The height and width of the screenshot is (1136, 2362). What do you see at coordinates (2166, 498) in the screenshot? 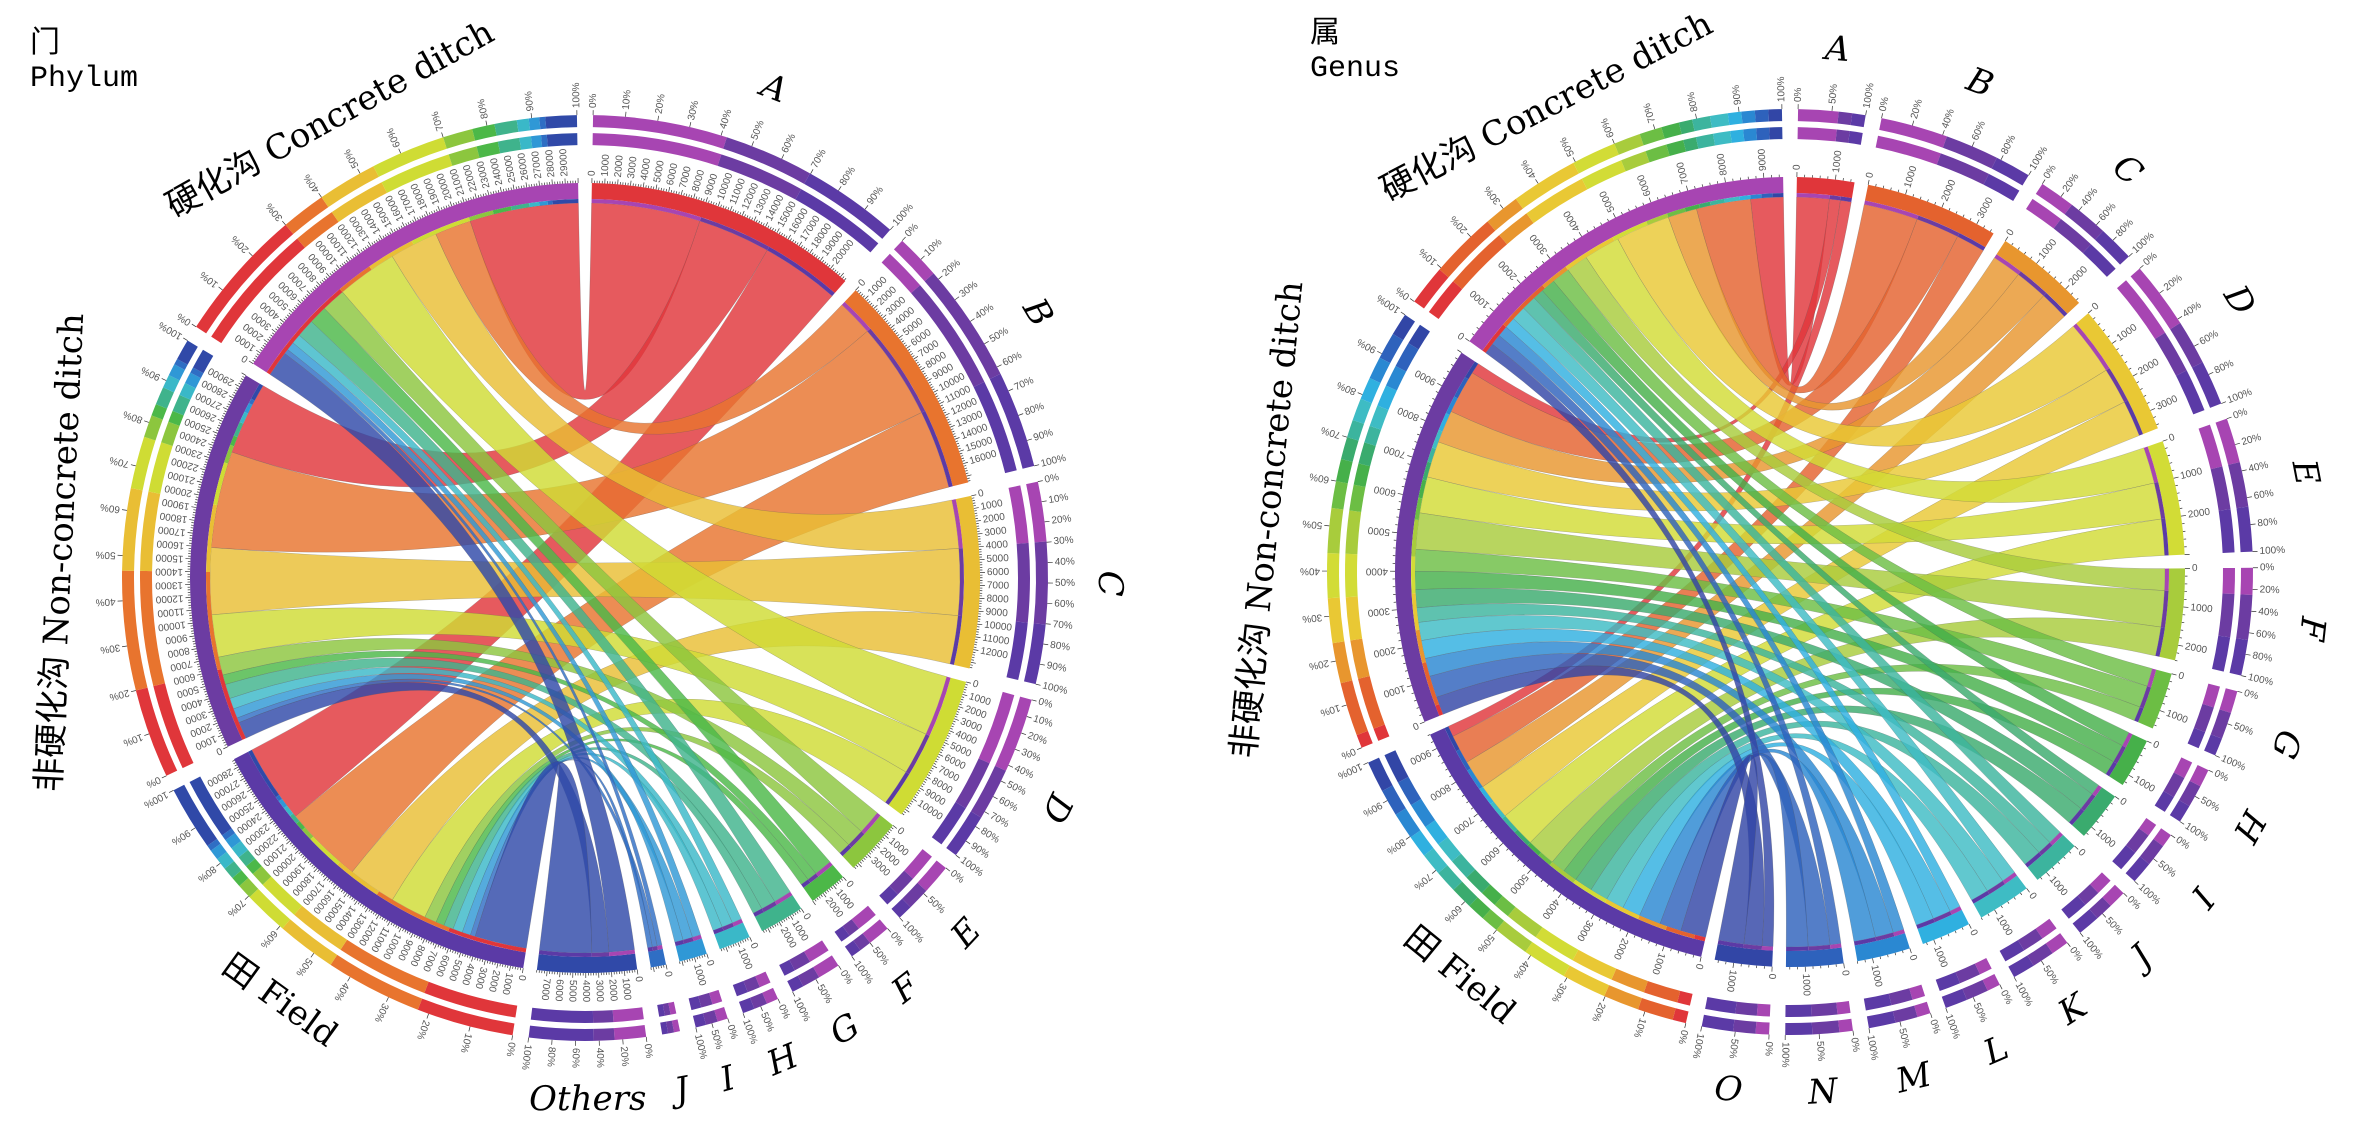
I see `segment-band-e` at bounding box center [2166, 498].